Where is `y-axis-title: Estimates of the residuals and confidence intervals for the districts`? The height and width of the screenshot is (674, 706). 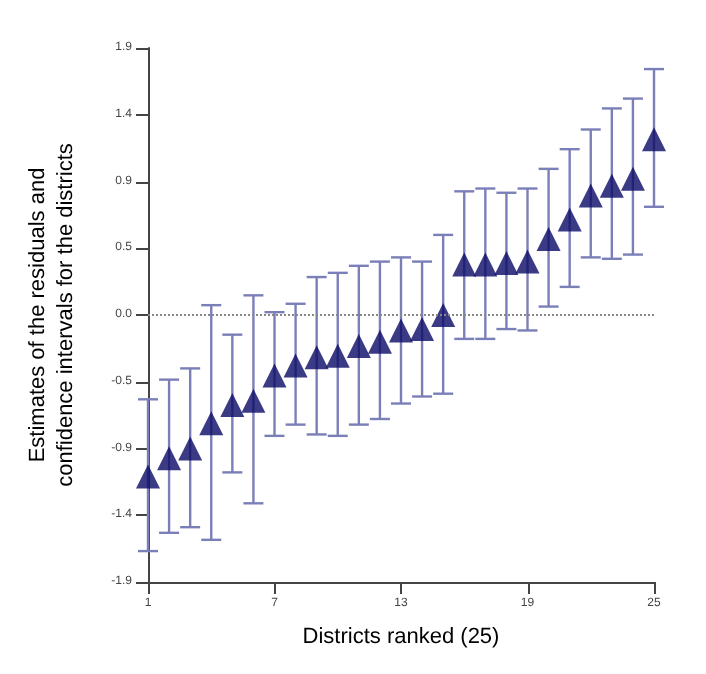
y-axis-title: Estimates of the residuals and confidence intervals for the districts is located at coordinates (52, 314).